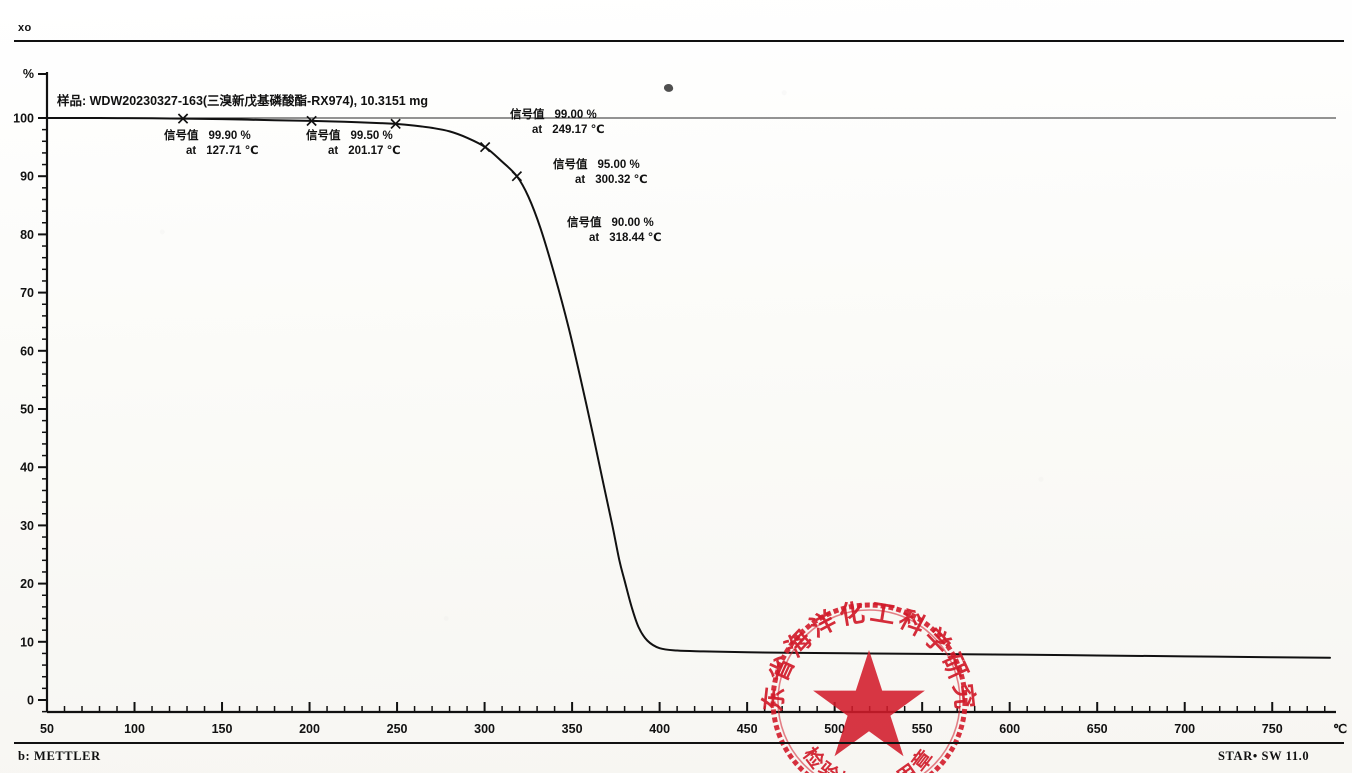 The height and width of the screenshot is (773, 1352). What do you see at coordinates (27, 584) in the screenshot?
I see `y-axis-tick-label: 20` at bounding box center [27, 584].